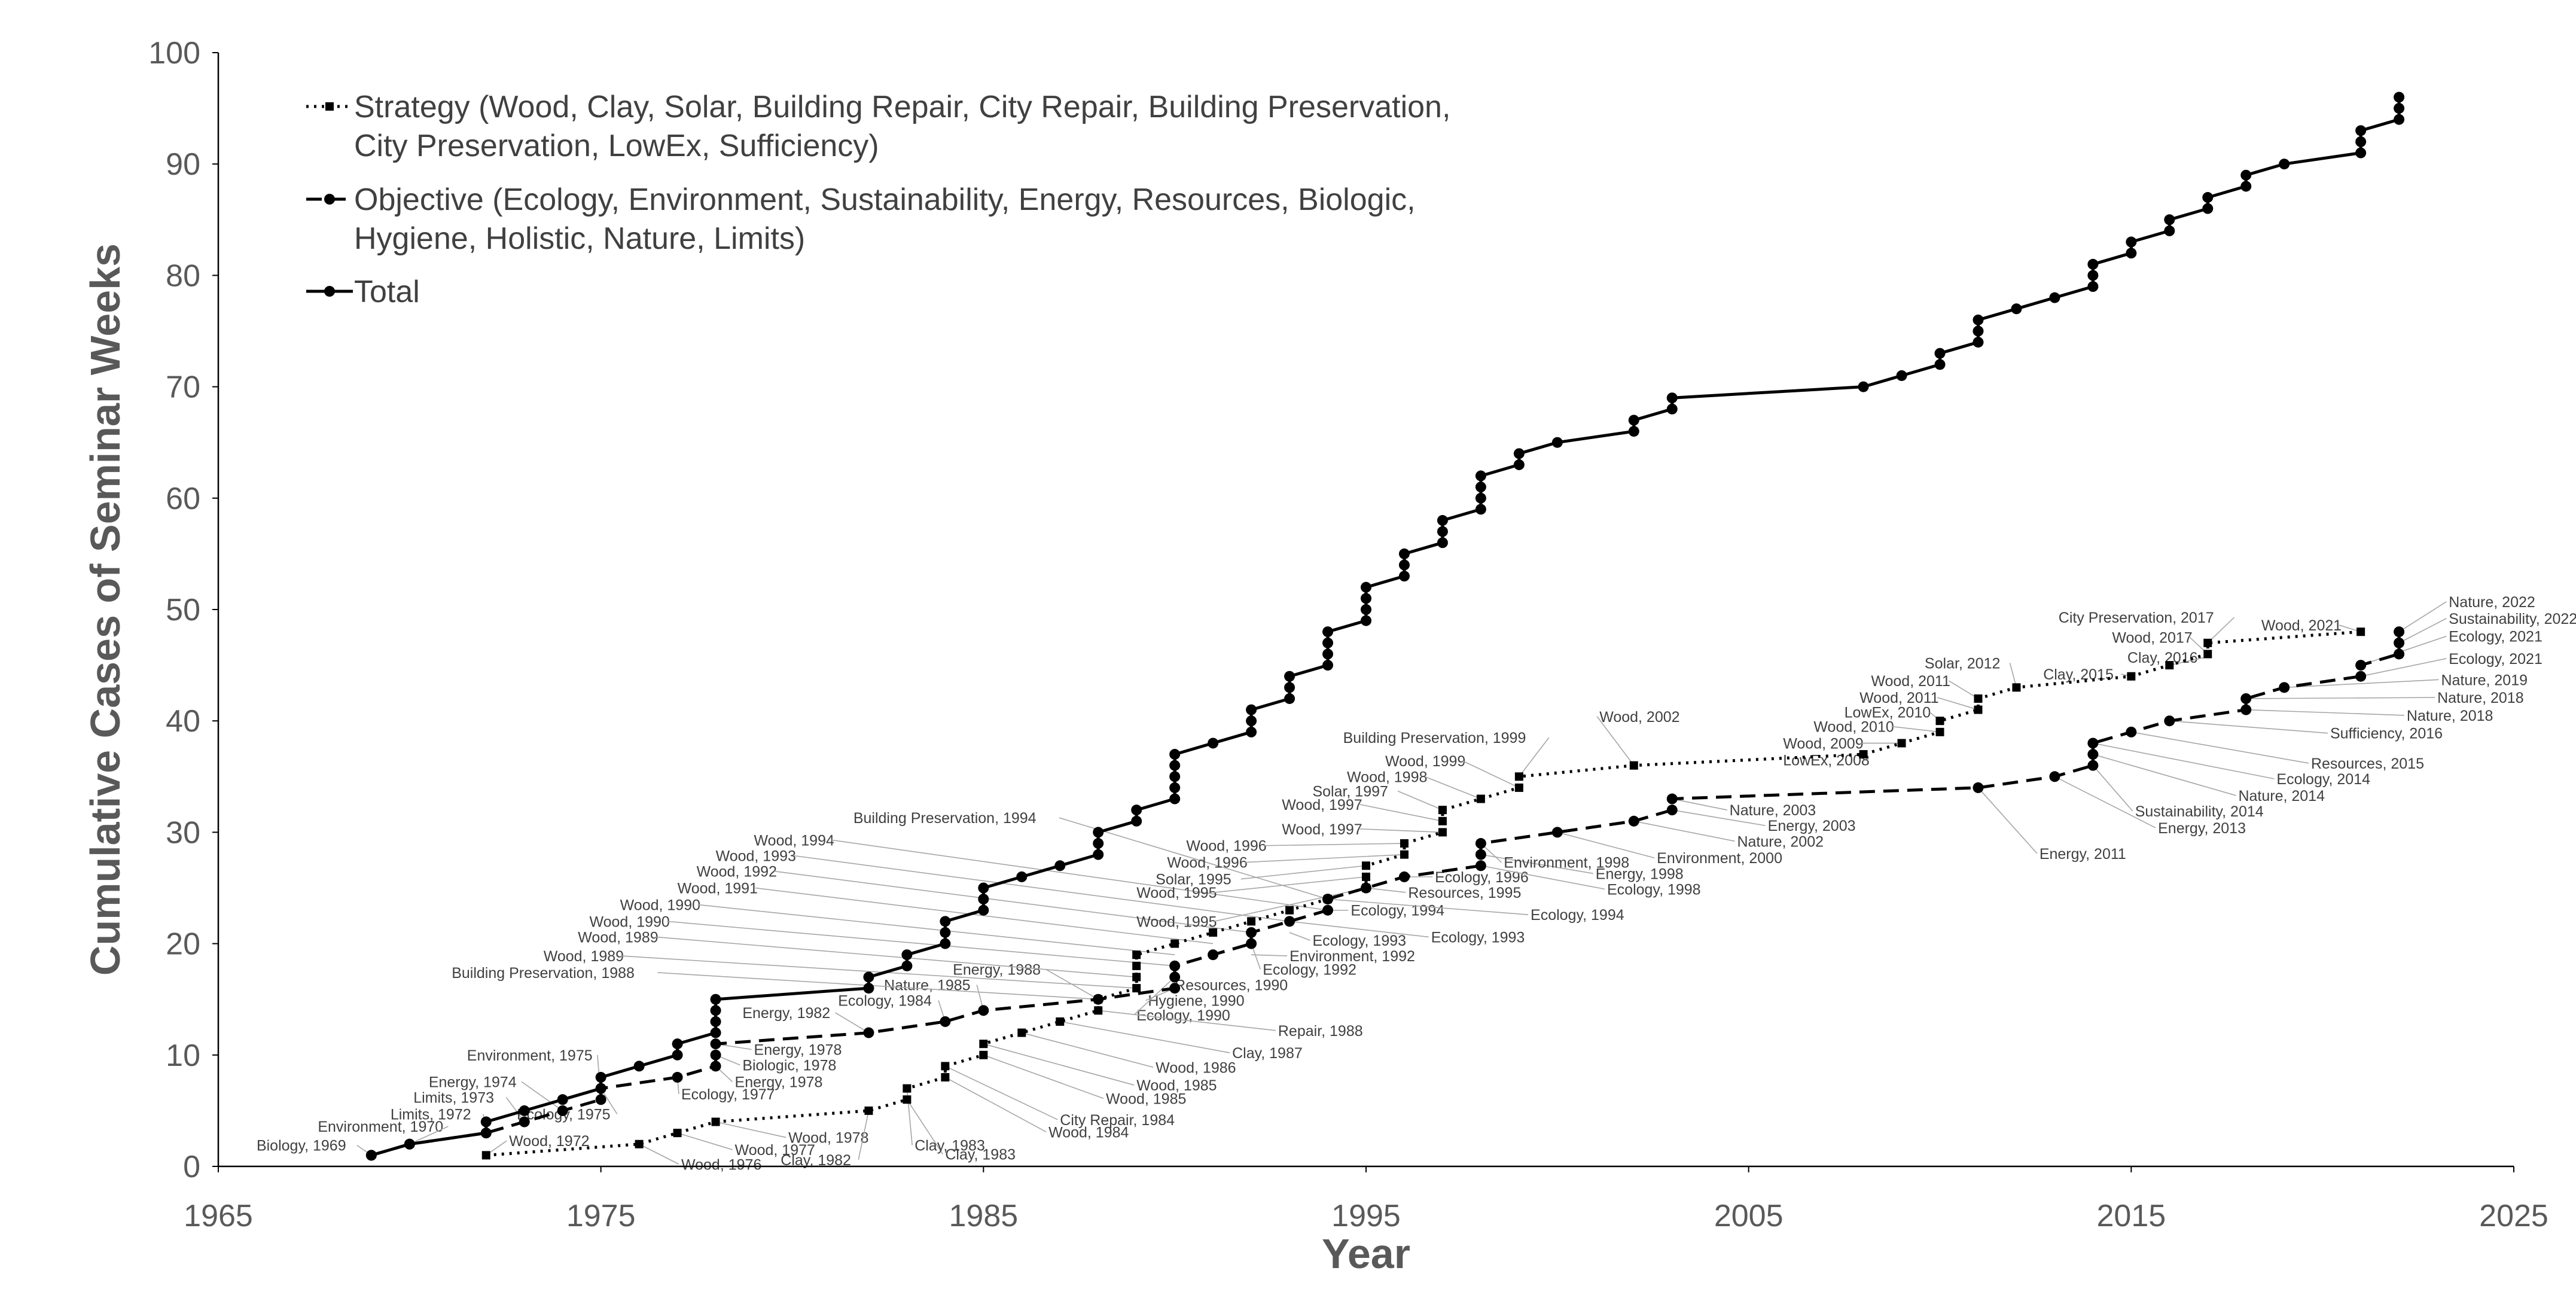  What do you see at coordinates (1118, 1120) in the screenshot?
I see `annotation-label: City Repair, 1984` at bounding box center [1118, 1120].